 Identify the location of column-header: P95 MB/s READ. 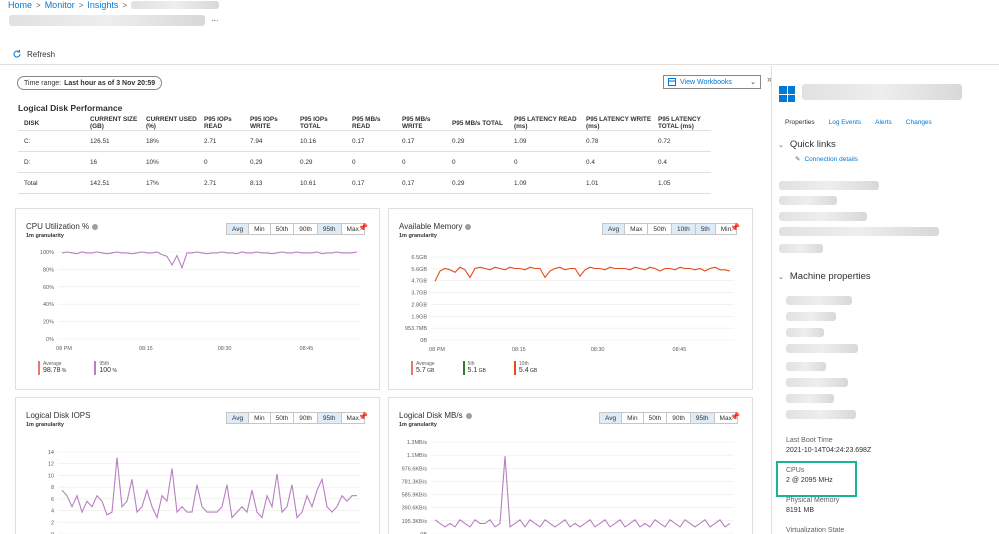
(366, 123).